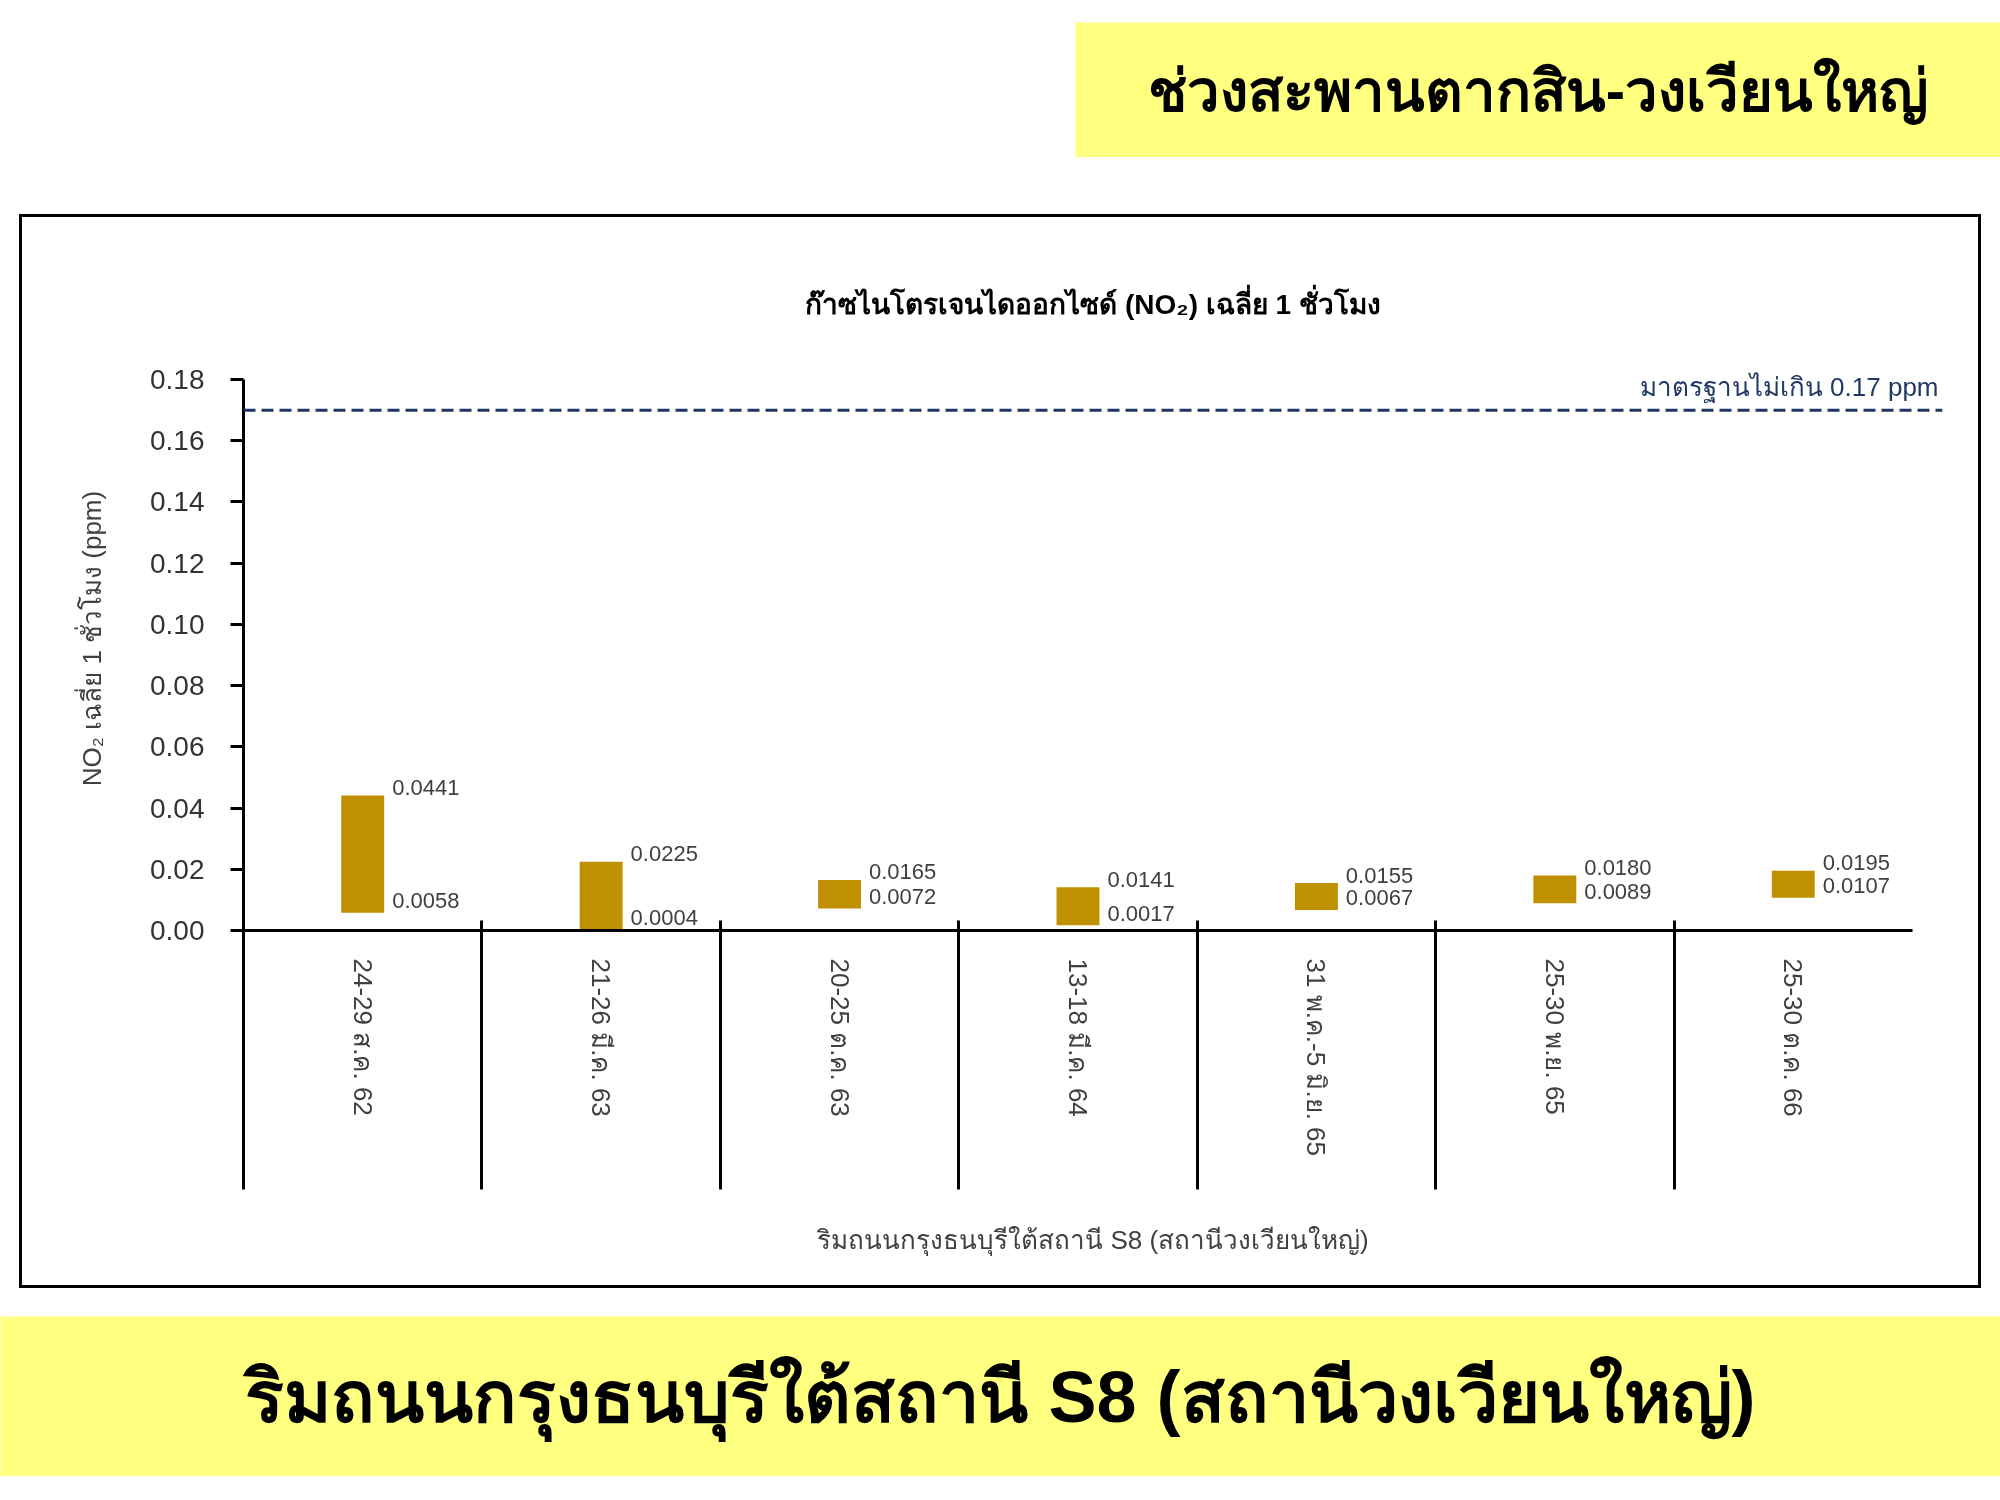 This screenshot has width=2000, height=1500. What do you see at coordinates (903, 872) in the screenshot?
I see `annotation: 0.0165` at bounding box center [903, 872].